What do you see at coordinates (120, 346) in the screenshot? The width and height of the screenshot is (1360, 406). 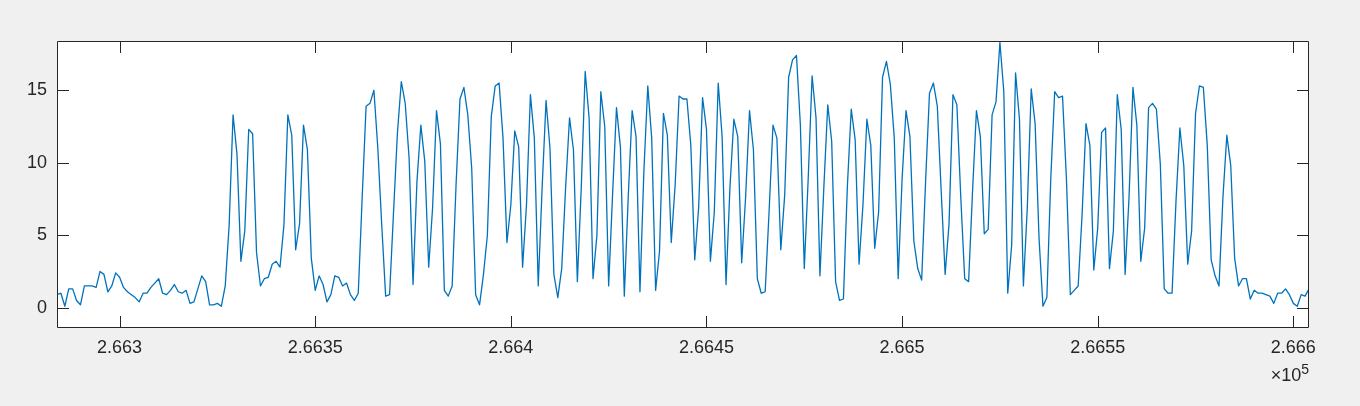 I see `x-tick-label: 2.663` at bounding box center [120, 346].